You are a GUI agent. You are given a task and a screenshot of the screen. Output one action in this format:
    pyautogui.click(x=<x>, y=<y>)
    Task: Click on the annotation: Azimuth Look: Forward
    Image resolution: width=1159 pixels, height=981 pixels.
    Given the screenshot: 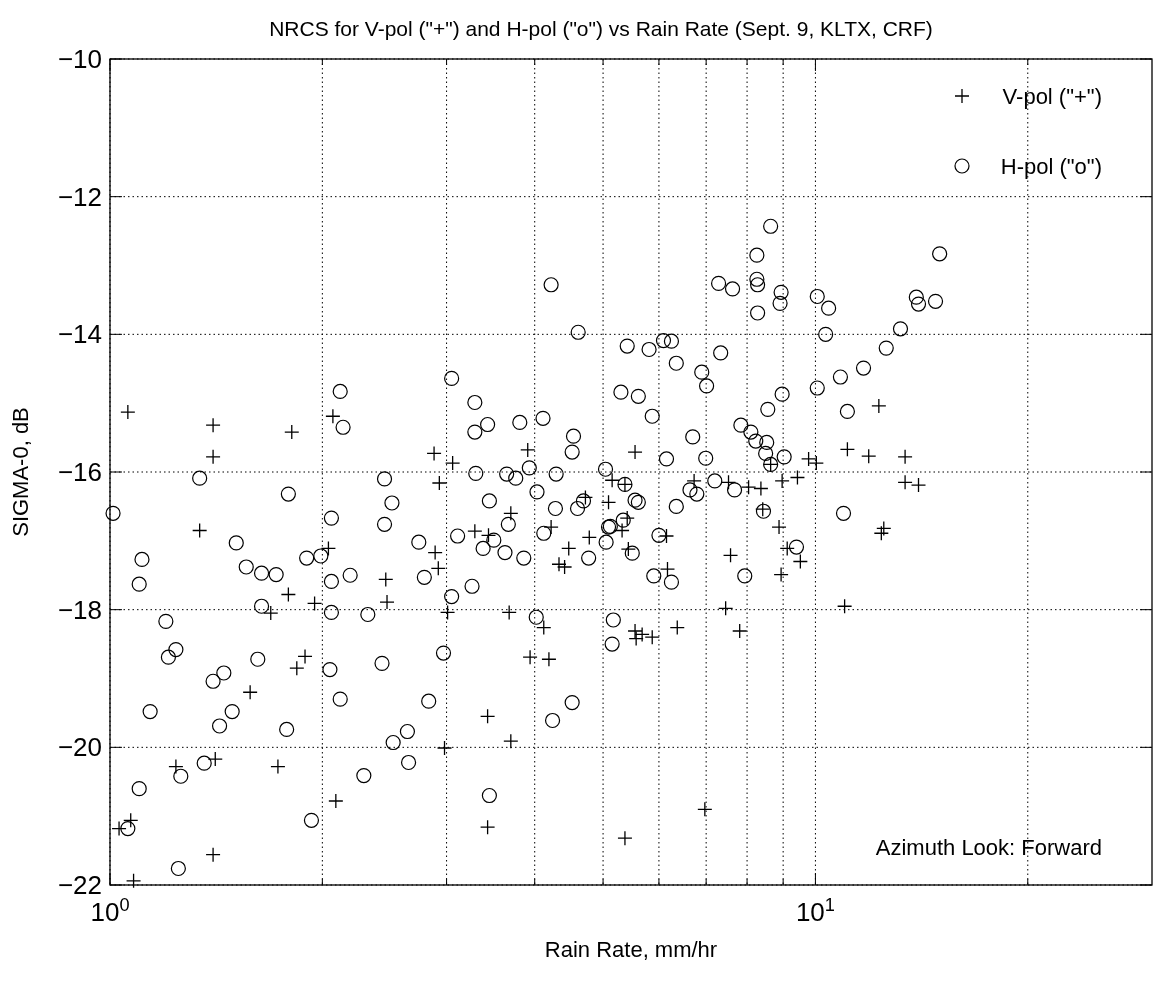 What is the action you would take?
    pyautogui.click(x=988, y=847)
    